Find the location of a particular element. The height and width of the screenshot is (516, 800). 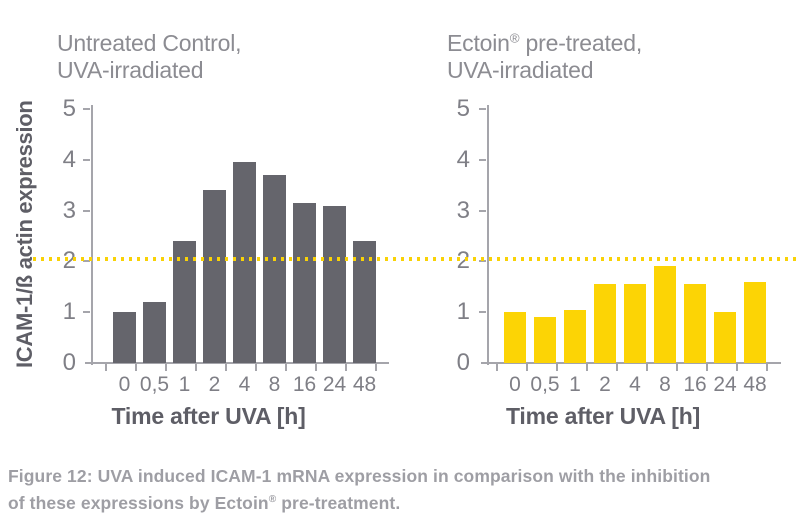

y-axis-title: ICAM-1/ß actin expression is located at coordinates (24, 234).